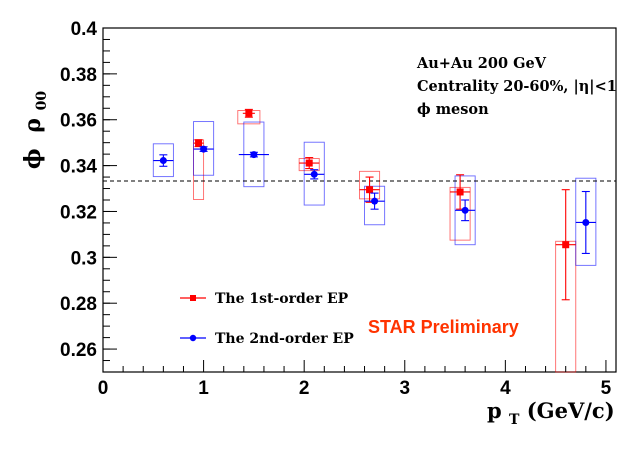  I want to click on legend-marker-1st-order, so click(193, 298).